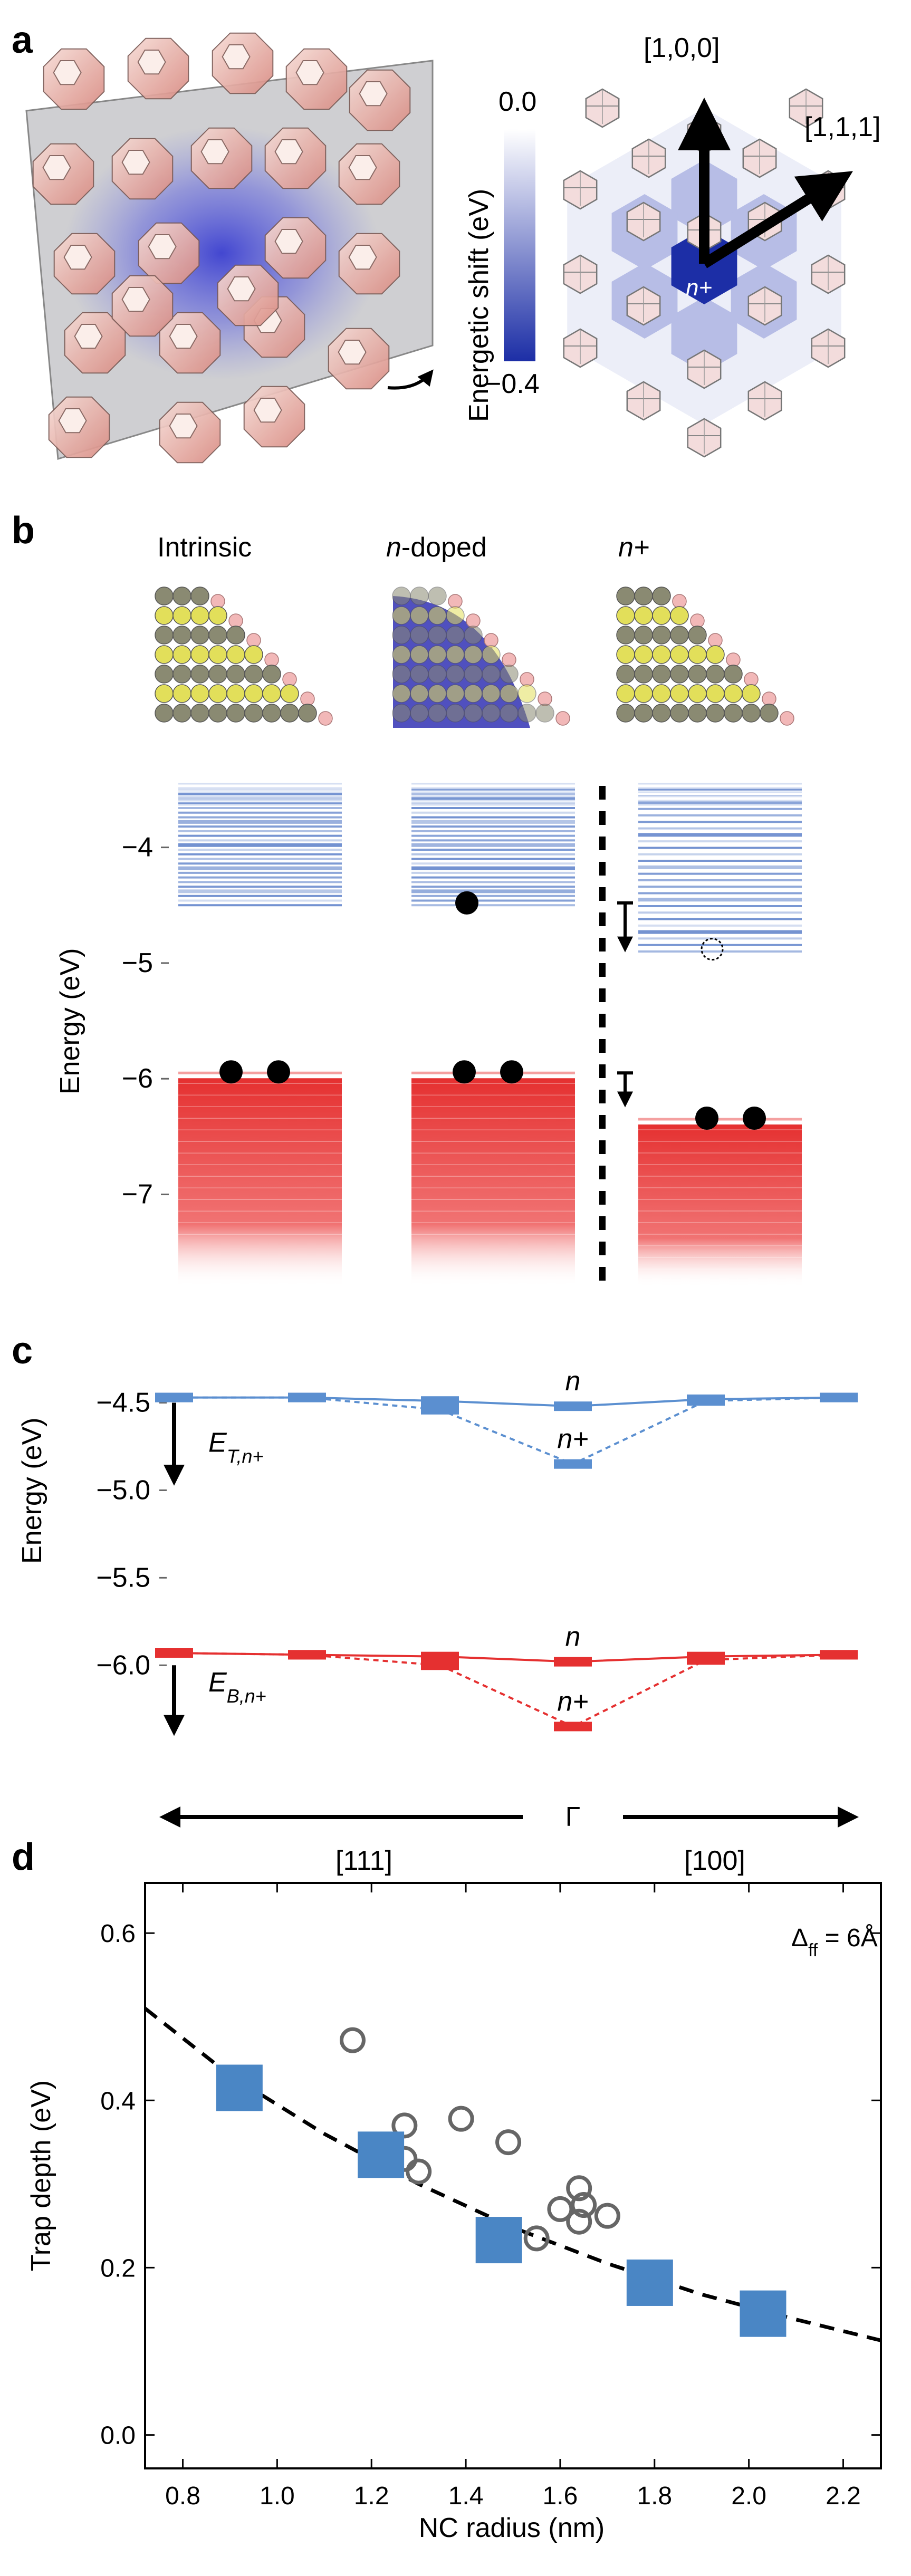  What do you see at coordinates (118, 2436) in the screenshot?
I see `y-tick-label: 0.0` at bounding box center [118, 2436].